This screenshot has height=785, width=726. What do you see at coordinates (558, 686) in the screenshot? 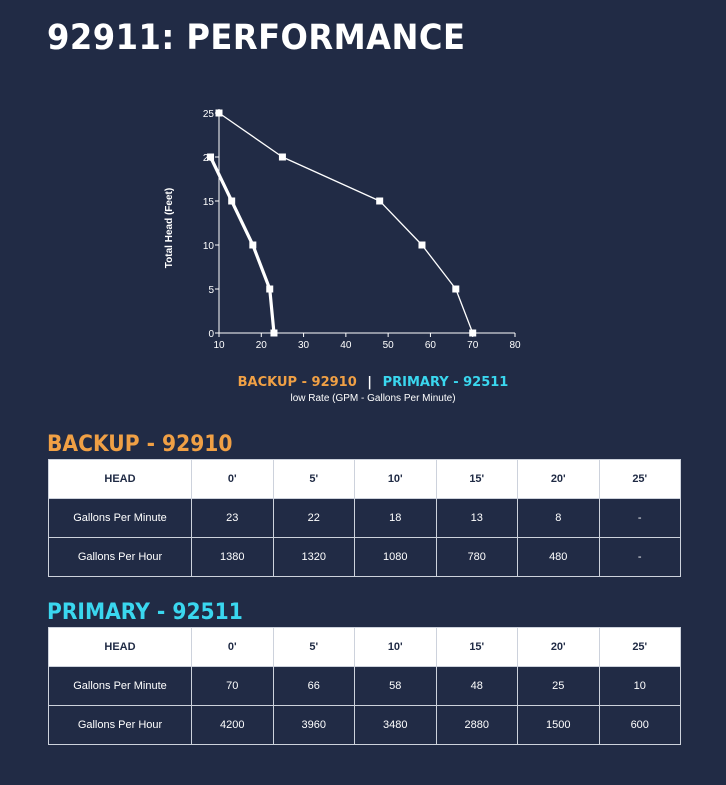
I see `table-cell: 25` at bounding box center [558, 686].